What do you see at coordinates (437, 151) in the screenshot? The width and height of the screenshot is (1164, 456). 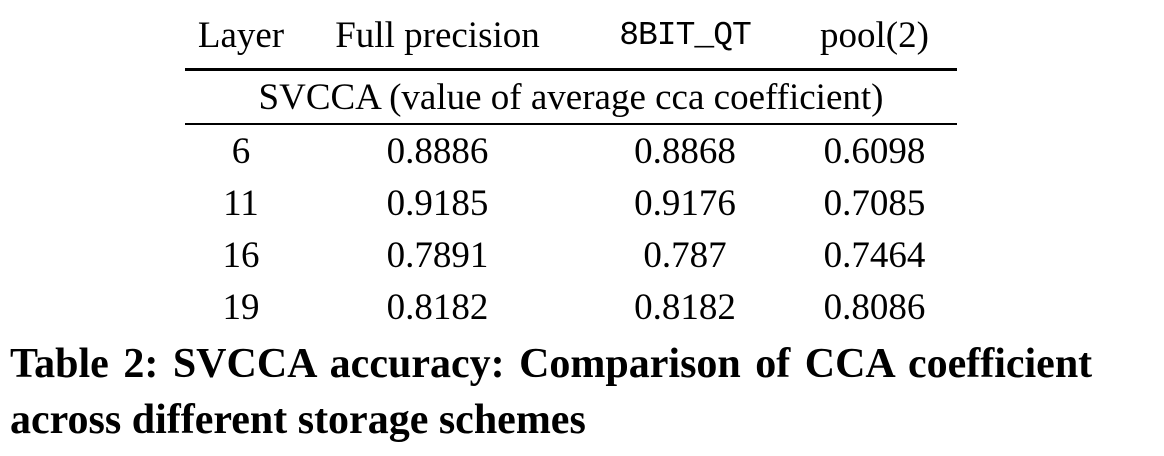 I see `table-cell-full-precision: 0.8886` at bounding box center [437, 151].